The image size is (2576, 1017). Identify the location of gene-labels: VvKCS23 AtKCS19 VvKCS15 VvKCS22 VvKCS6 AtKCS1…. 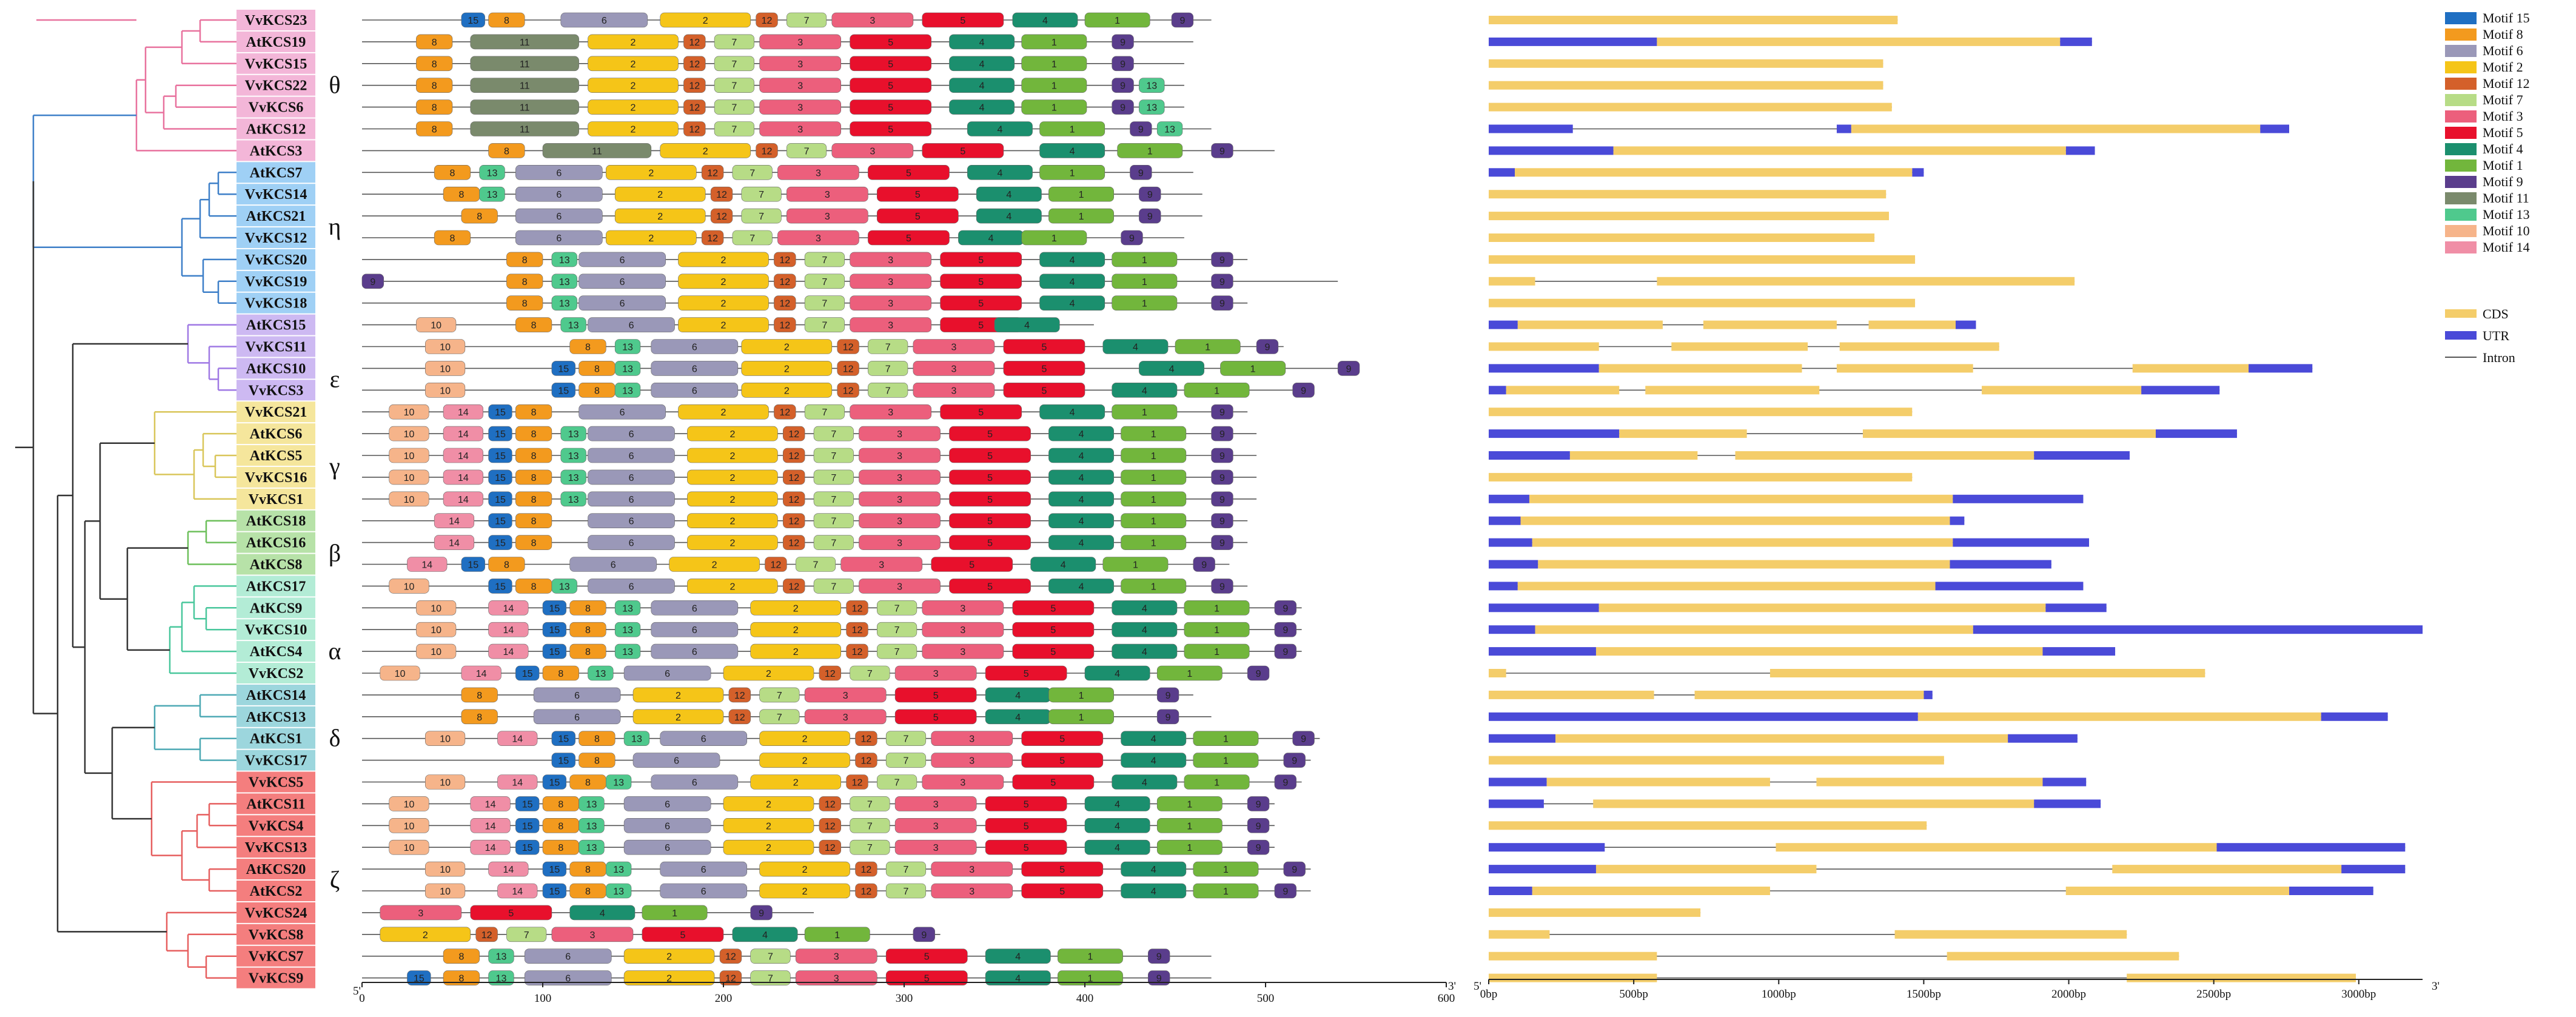
(275, 499).